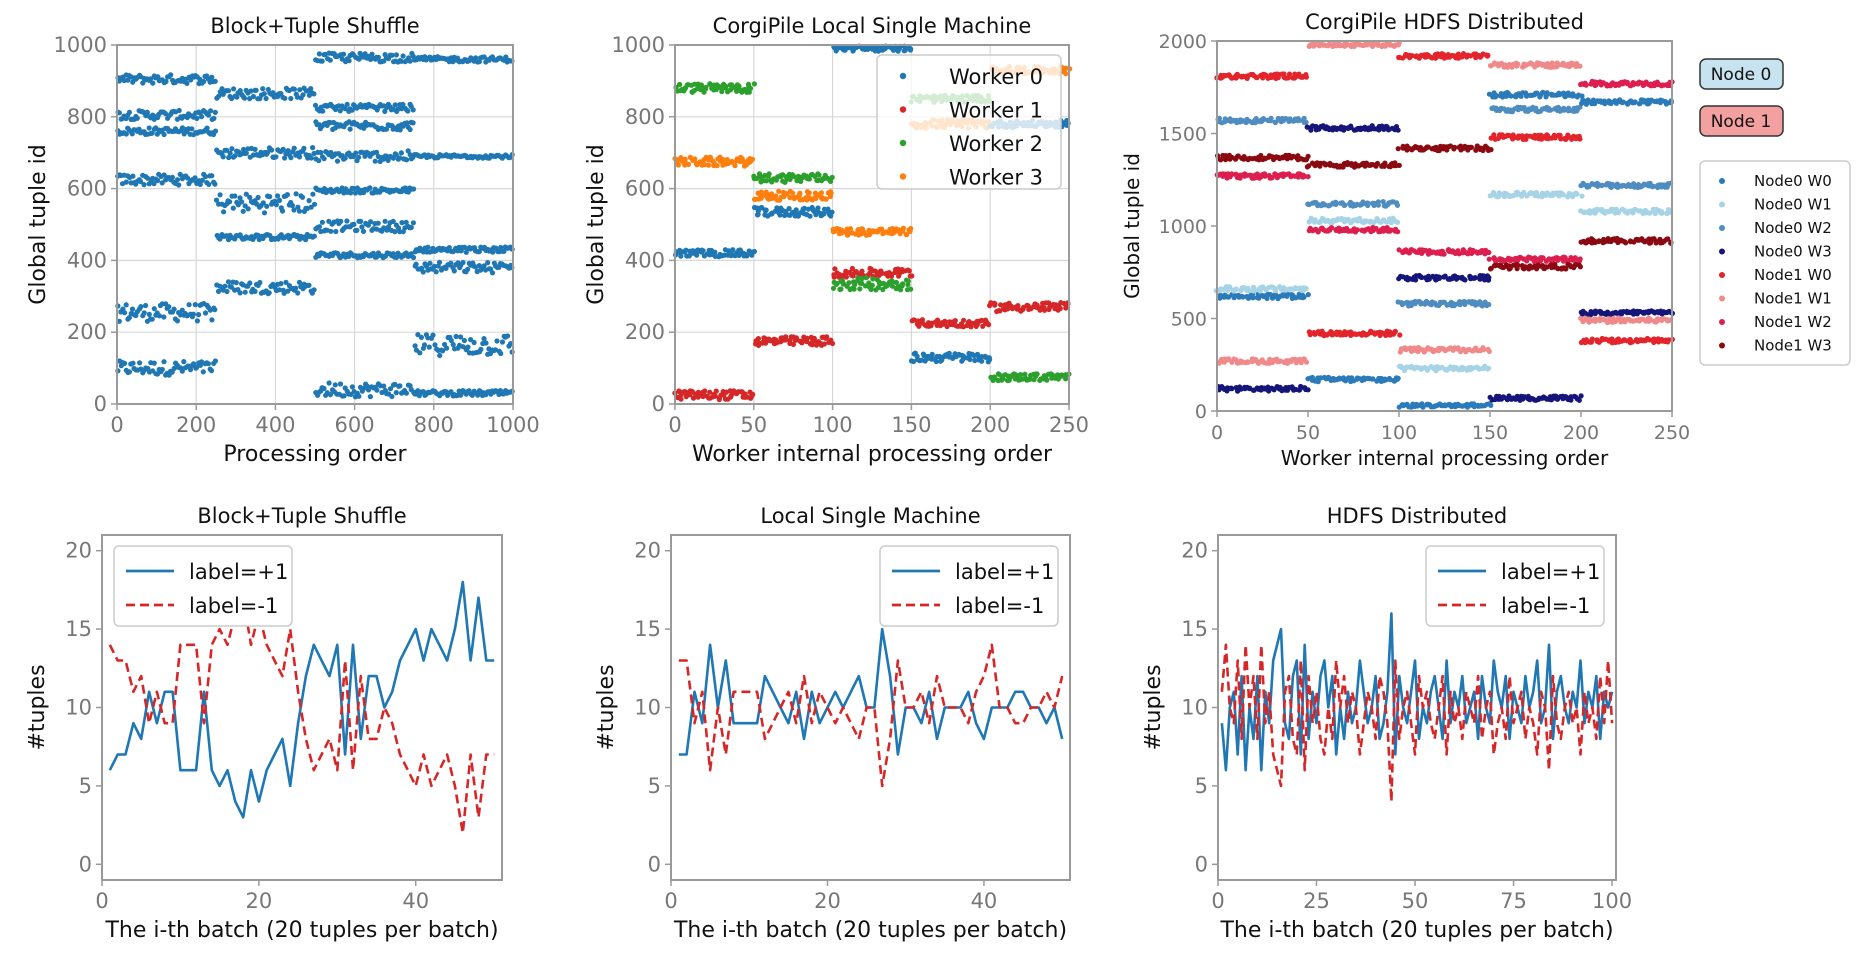 This screenshot has height=960, width=1863. I want to click on y-tick-label: 1000, so click(638, 45).